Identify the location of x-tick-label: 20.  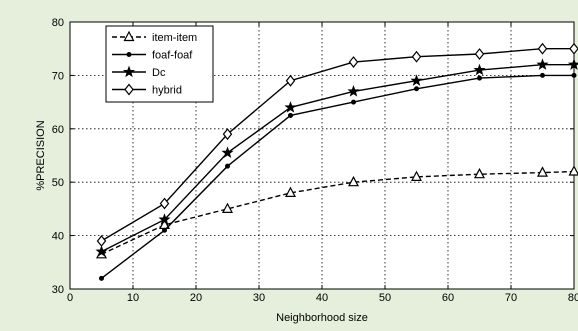
(196, 298).